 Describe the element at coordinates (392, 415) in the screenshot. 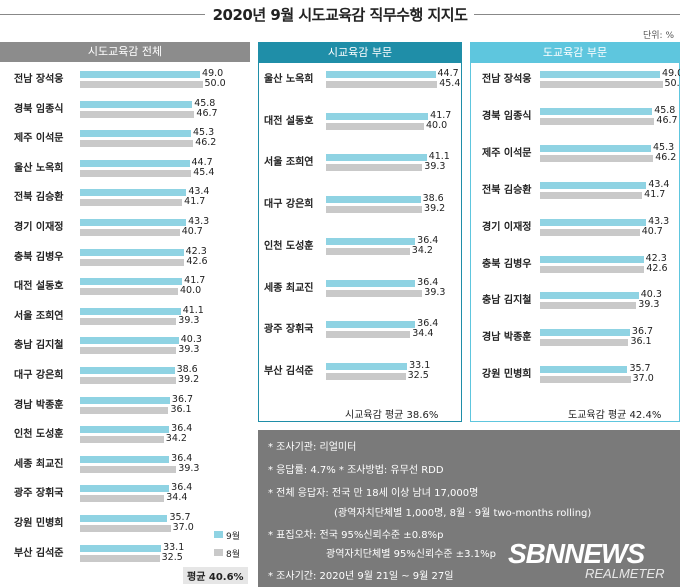

I see `average-city: 시교육감 평균 38.6%` at that location.